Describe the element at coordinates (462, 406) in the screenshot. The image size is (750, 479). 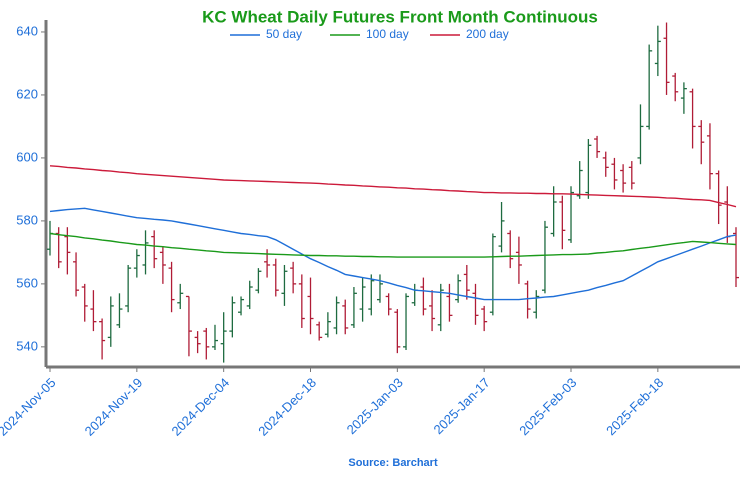
I see `x-tick-label: 2025-Jan-17` at that location.